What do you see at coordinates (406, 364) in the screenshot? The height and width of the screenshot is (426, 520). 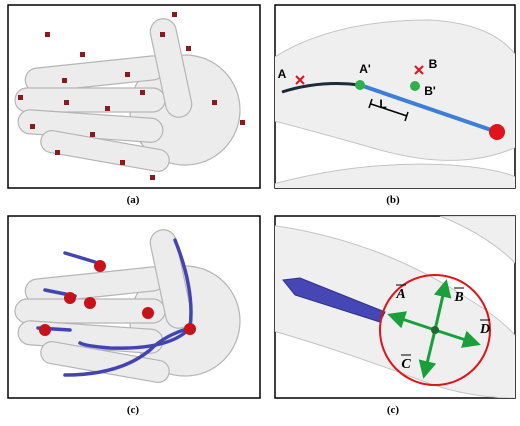 I see `vector-label: C` at bounding box center [406, 364].